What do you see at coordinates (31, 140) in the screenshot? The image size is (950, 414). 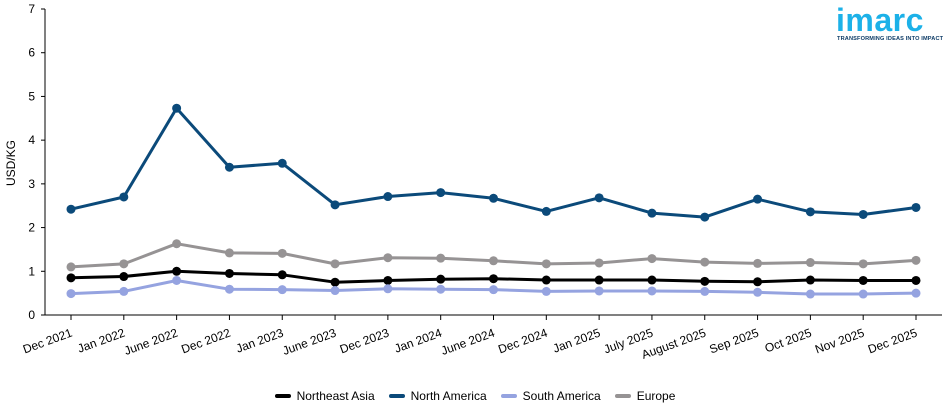 I see `y-tick-label: 4` at bounding box center [31, 140].